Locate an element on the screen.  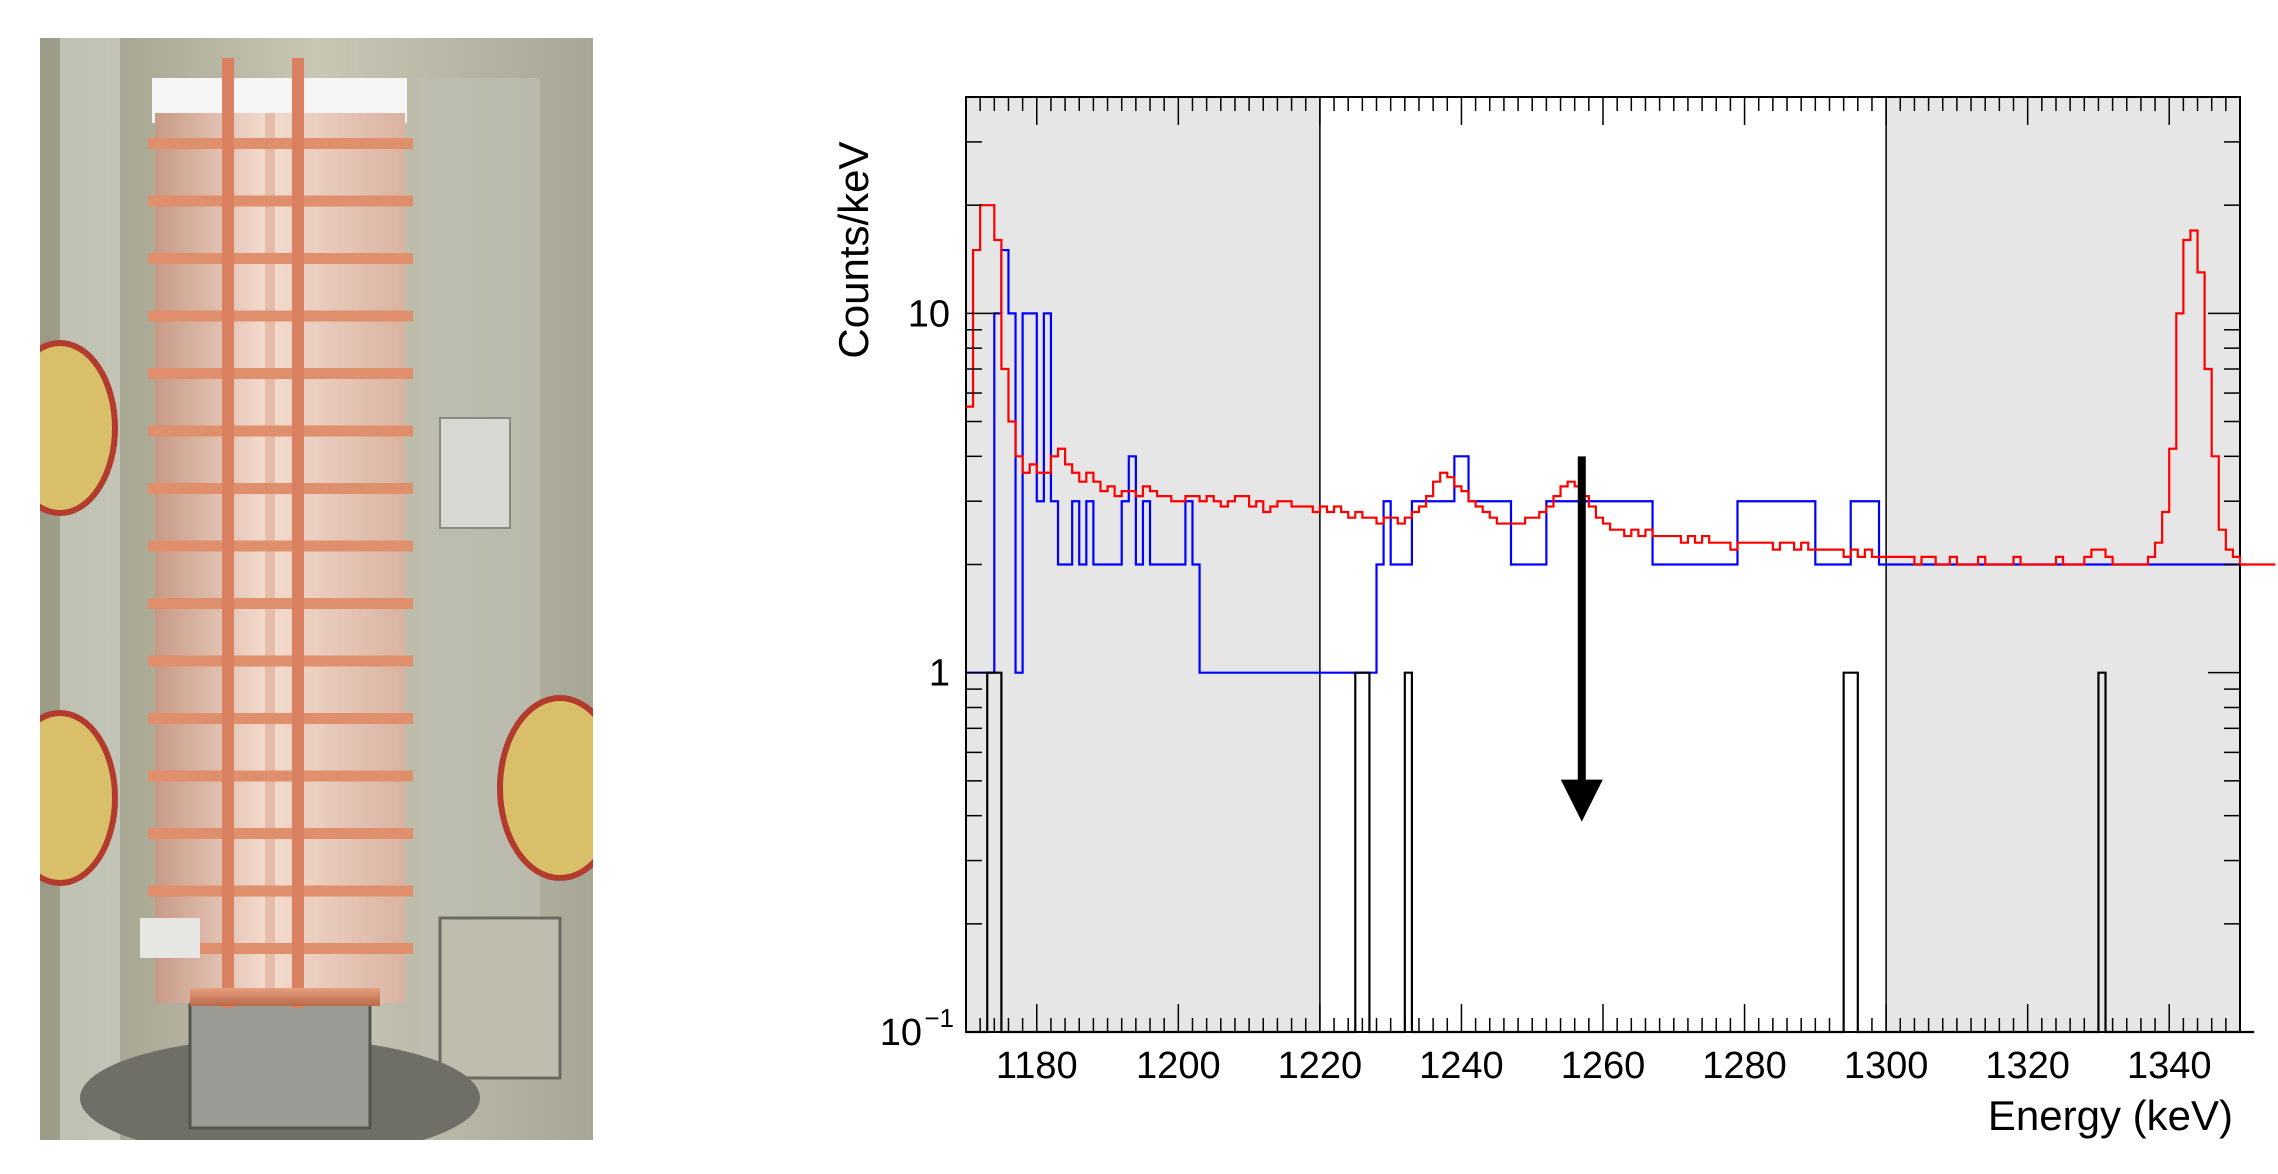
x-tick-labels: 1180 1200 1220 1240 1260 1280 1300 1320 1340 is located at coordinates (1604, 1066).